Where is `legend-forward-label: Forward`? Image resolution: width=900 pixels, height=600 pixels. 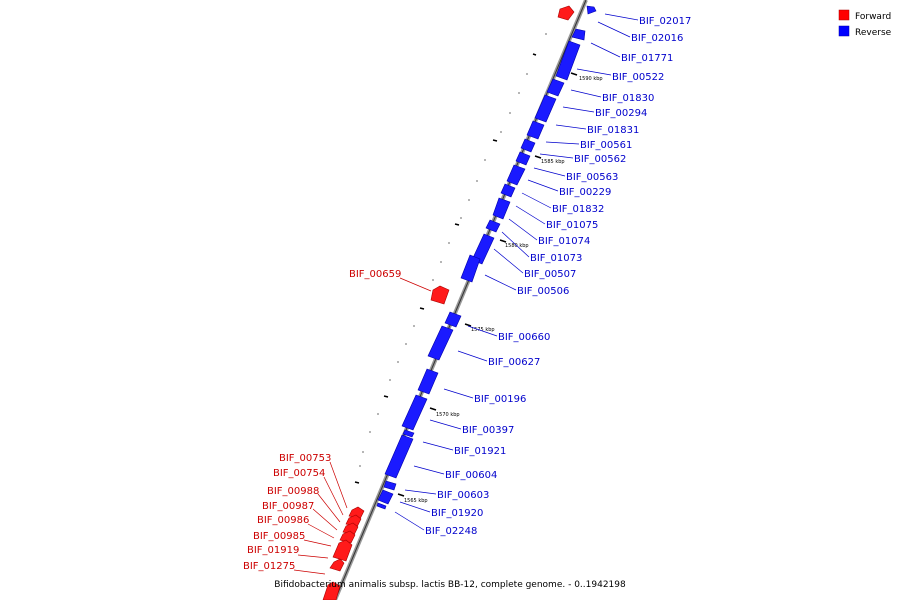
legend-forward-label: Forward is located at coordinates (873, 17).